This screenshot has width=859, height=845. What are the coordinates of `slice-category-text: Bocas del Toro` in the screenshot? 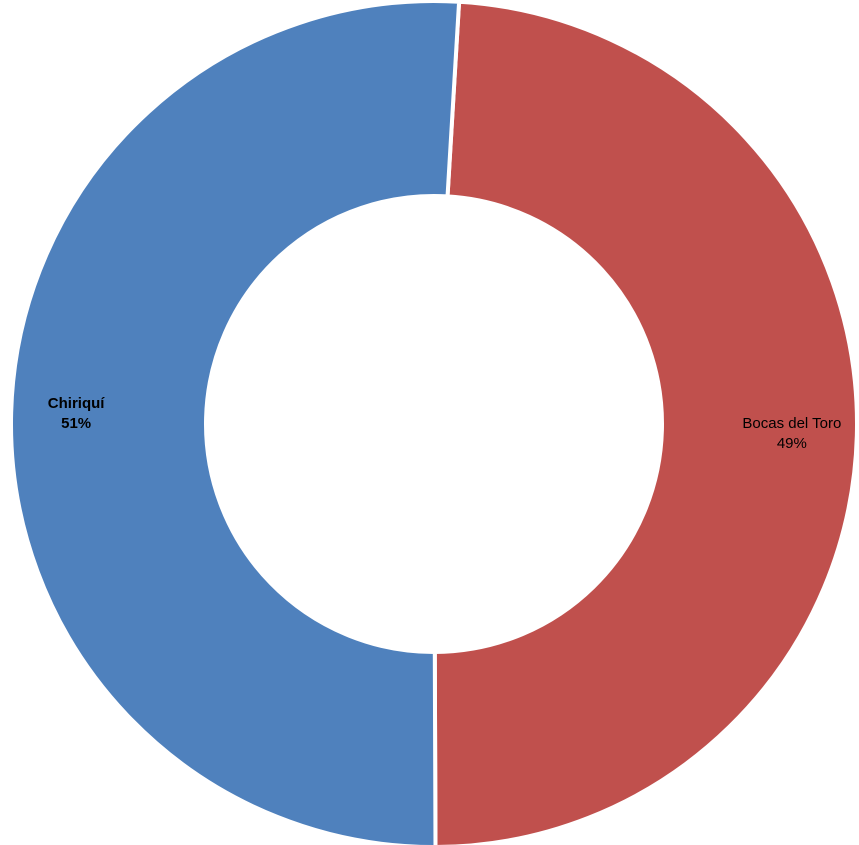 It's located at (791, 423).